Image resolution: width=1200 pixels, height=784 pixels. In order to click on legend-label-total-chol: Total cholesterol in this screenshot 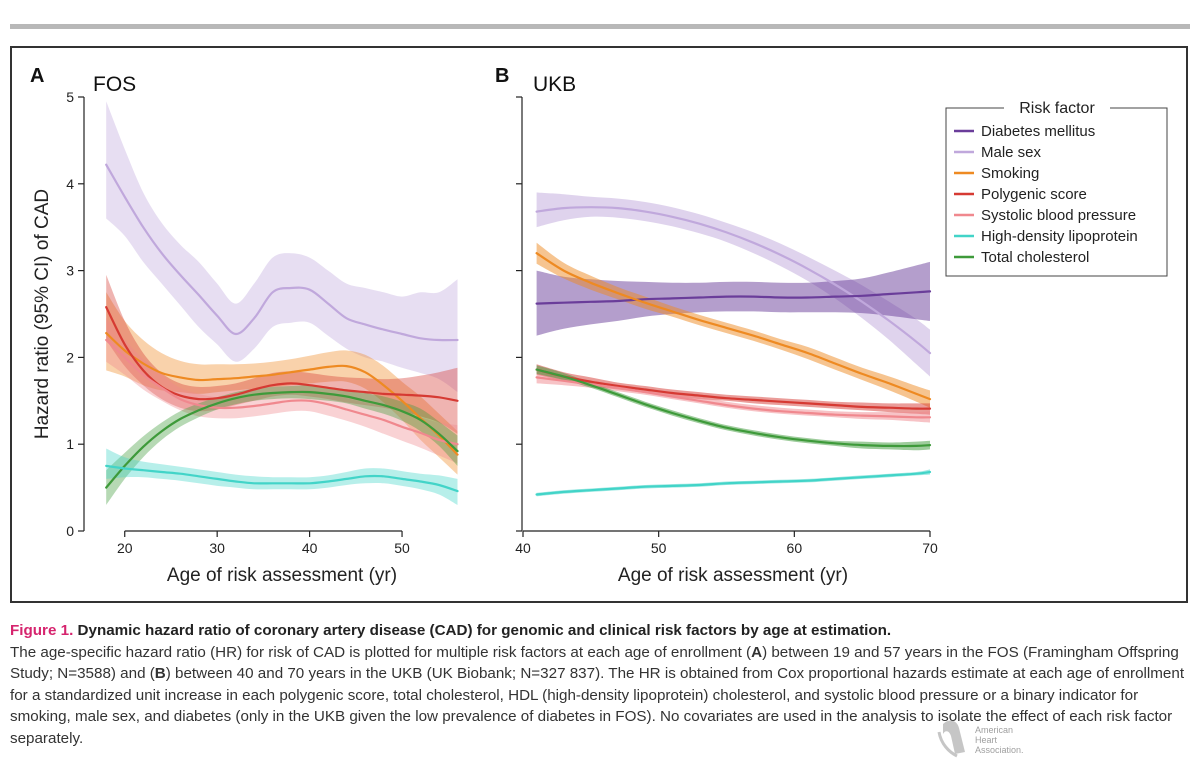, I will do `click(1035, 257)`.